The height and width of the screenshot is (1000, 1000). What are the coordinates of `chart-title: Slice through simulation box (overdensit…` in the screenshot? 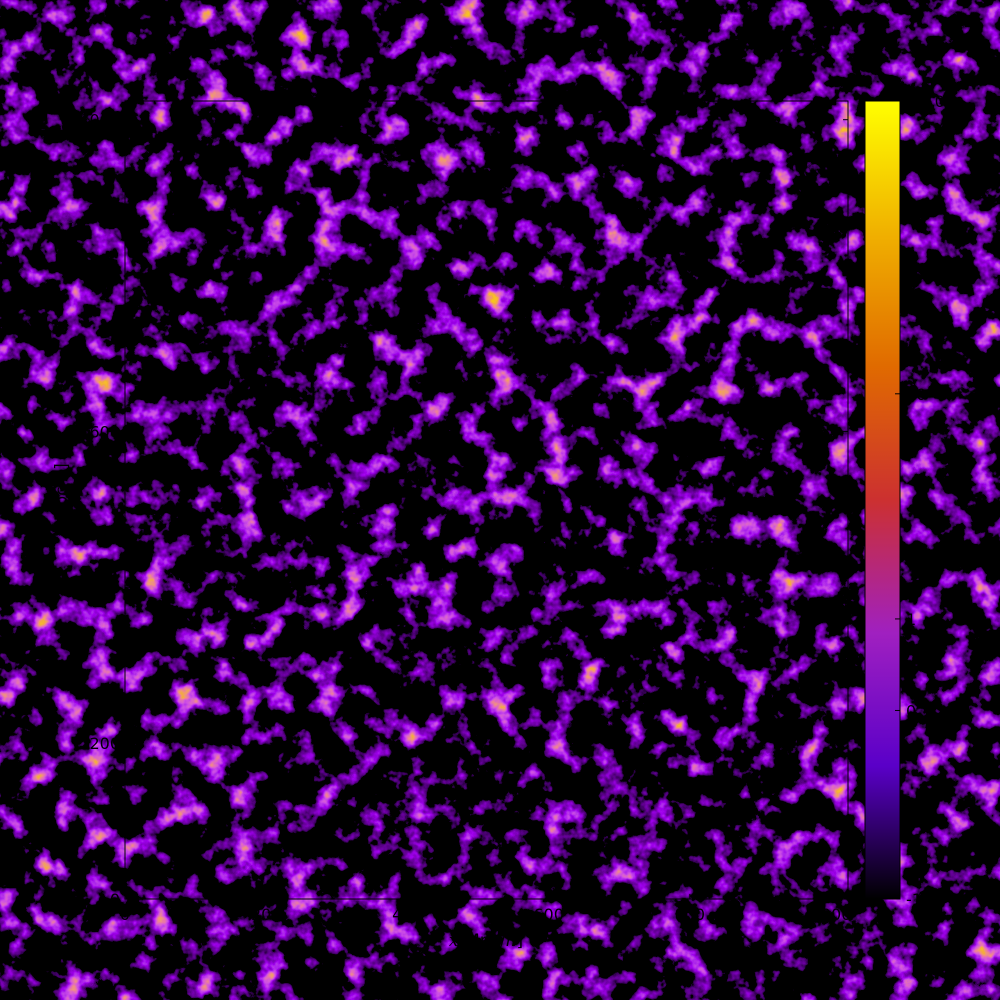 It's located at (500, 23).